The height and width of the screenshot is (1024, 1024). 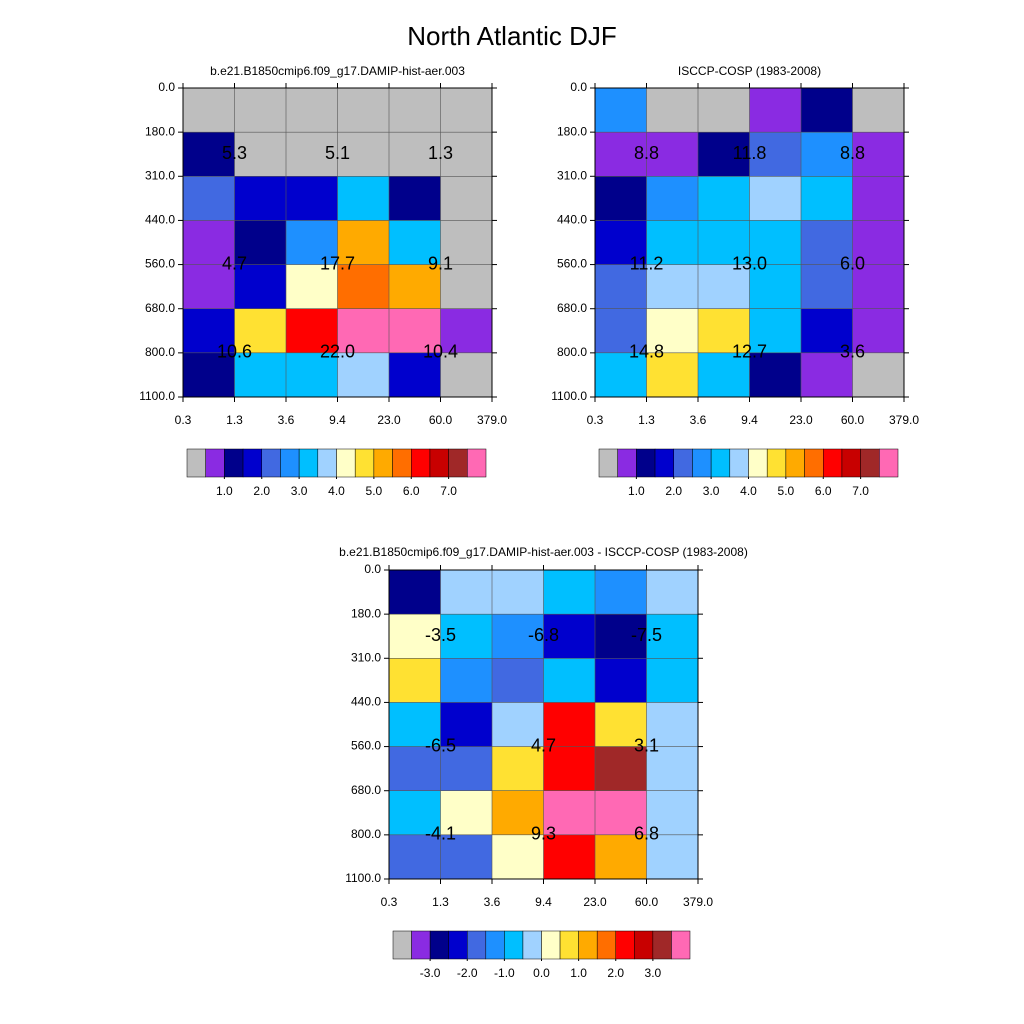 What do you see at coordinates (440, 745) in the screenshot?
I see `summary-label: -6.5` at bounding box center [440, 745].